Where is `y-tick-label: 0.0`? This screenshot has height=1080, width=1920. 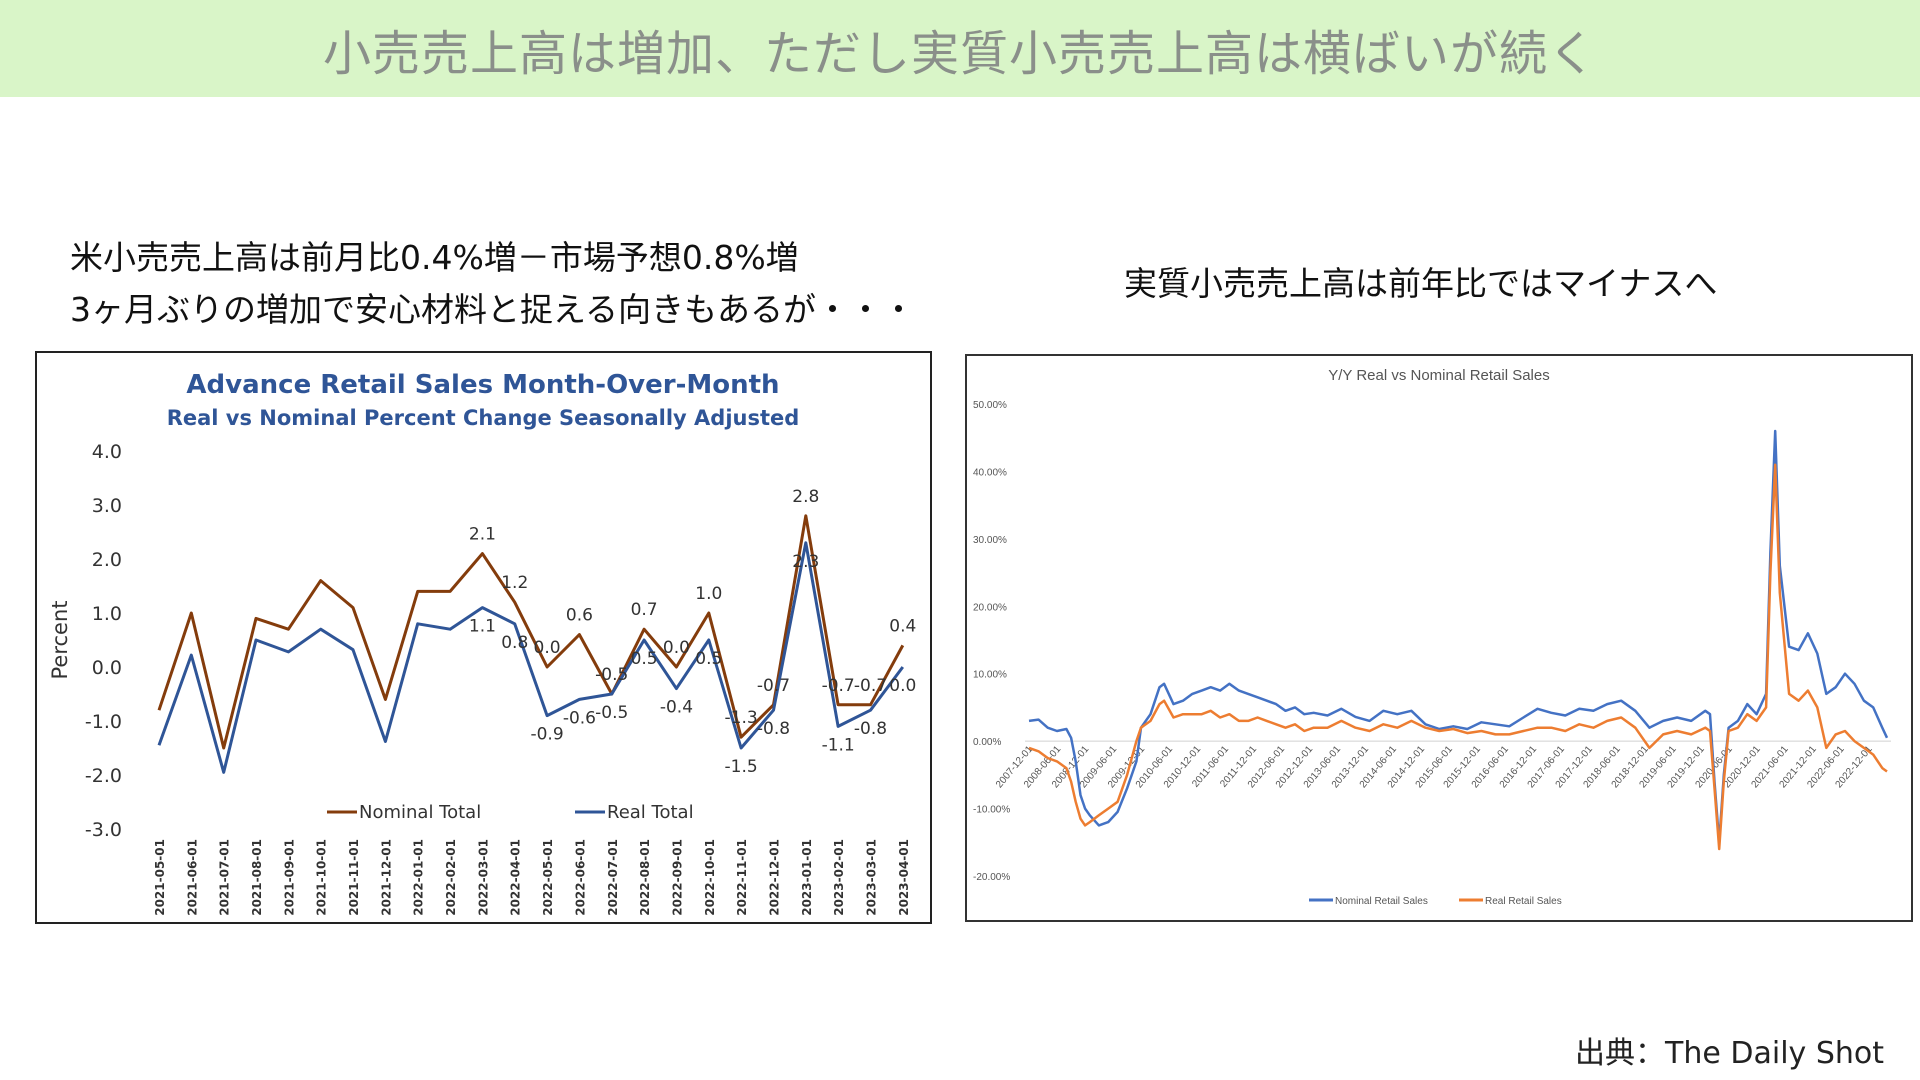
y-tick-label: 0.0 is located at coordinates (107, 668).